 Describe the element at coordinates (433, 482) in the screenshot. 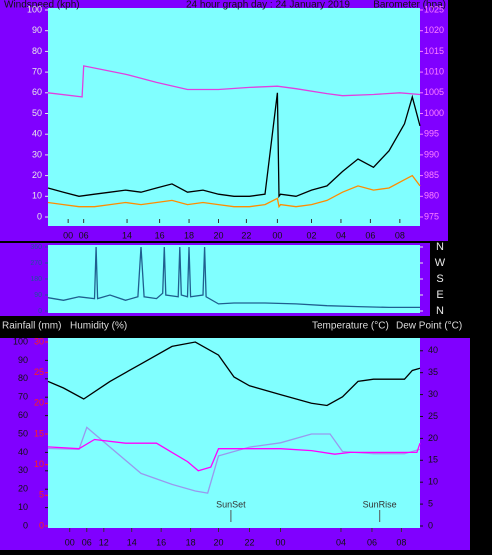

I see `y2-tick-label: 10` at that location.